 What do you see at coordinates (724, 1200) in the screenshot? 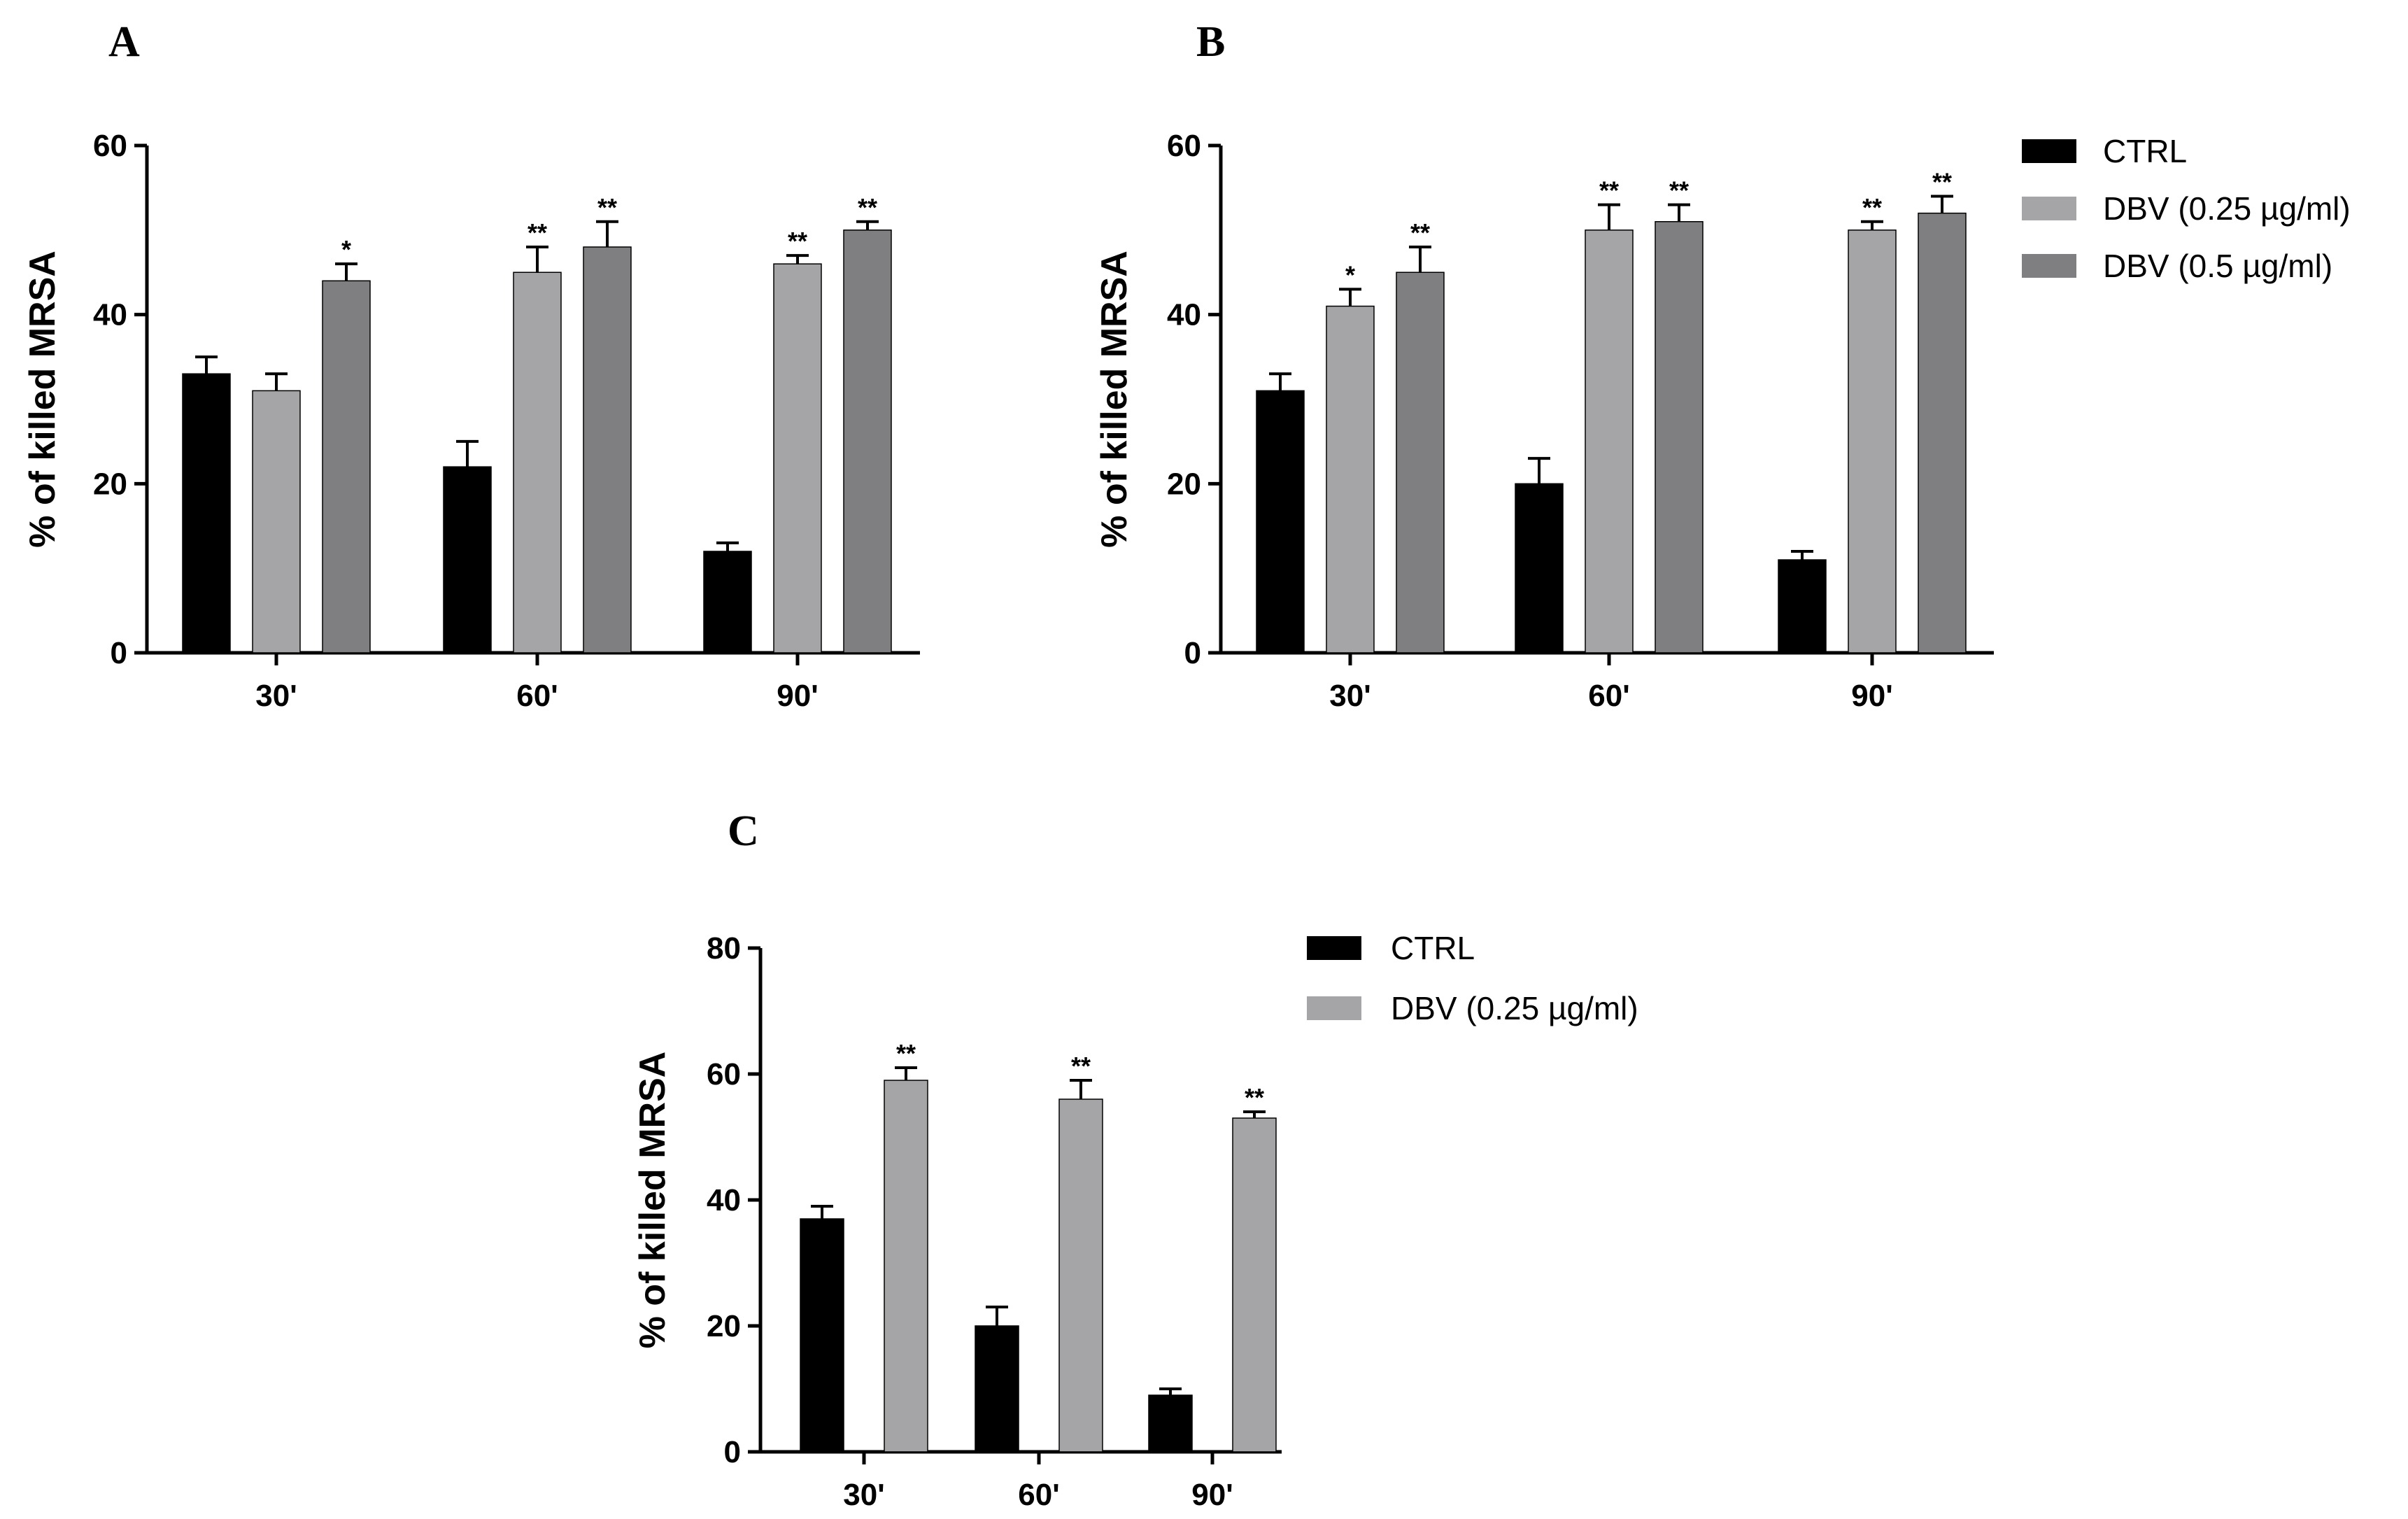
I see `chart-c-y-tick-label: 40` at bounding box center [724, 1200].